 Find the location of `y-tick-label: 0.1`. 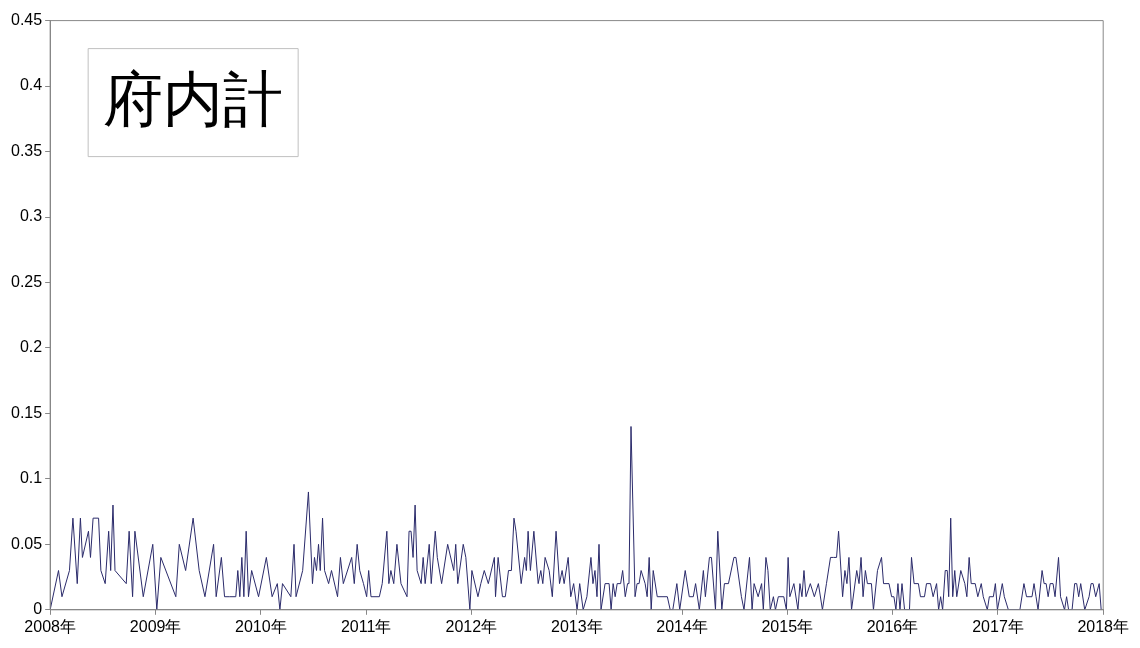

y-tick-label: 0.1 is located at coordinates (31, 478).